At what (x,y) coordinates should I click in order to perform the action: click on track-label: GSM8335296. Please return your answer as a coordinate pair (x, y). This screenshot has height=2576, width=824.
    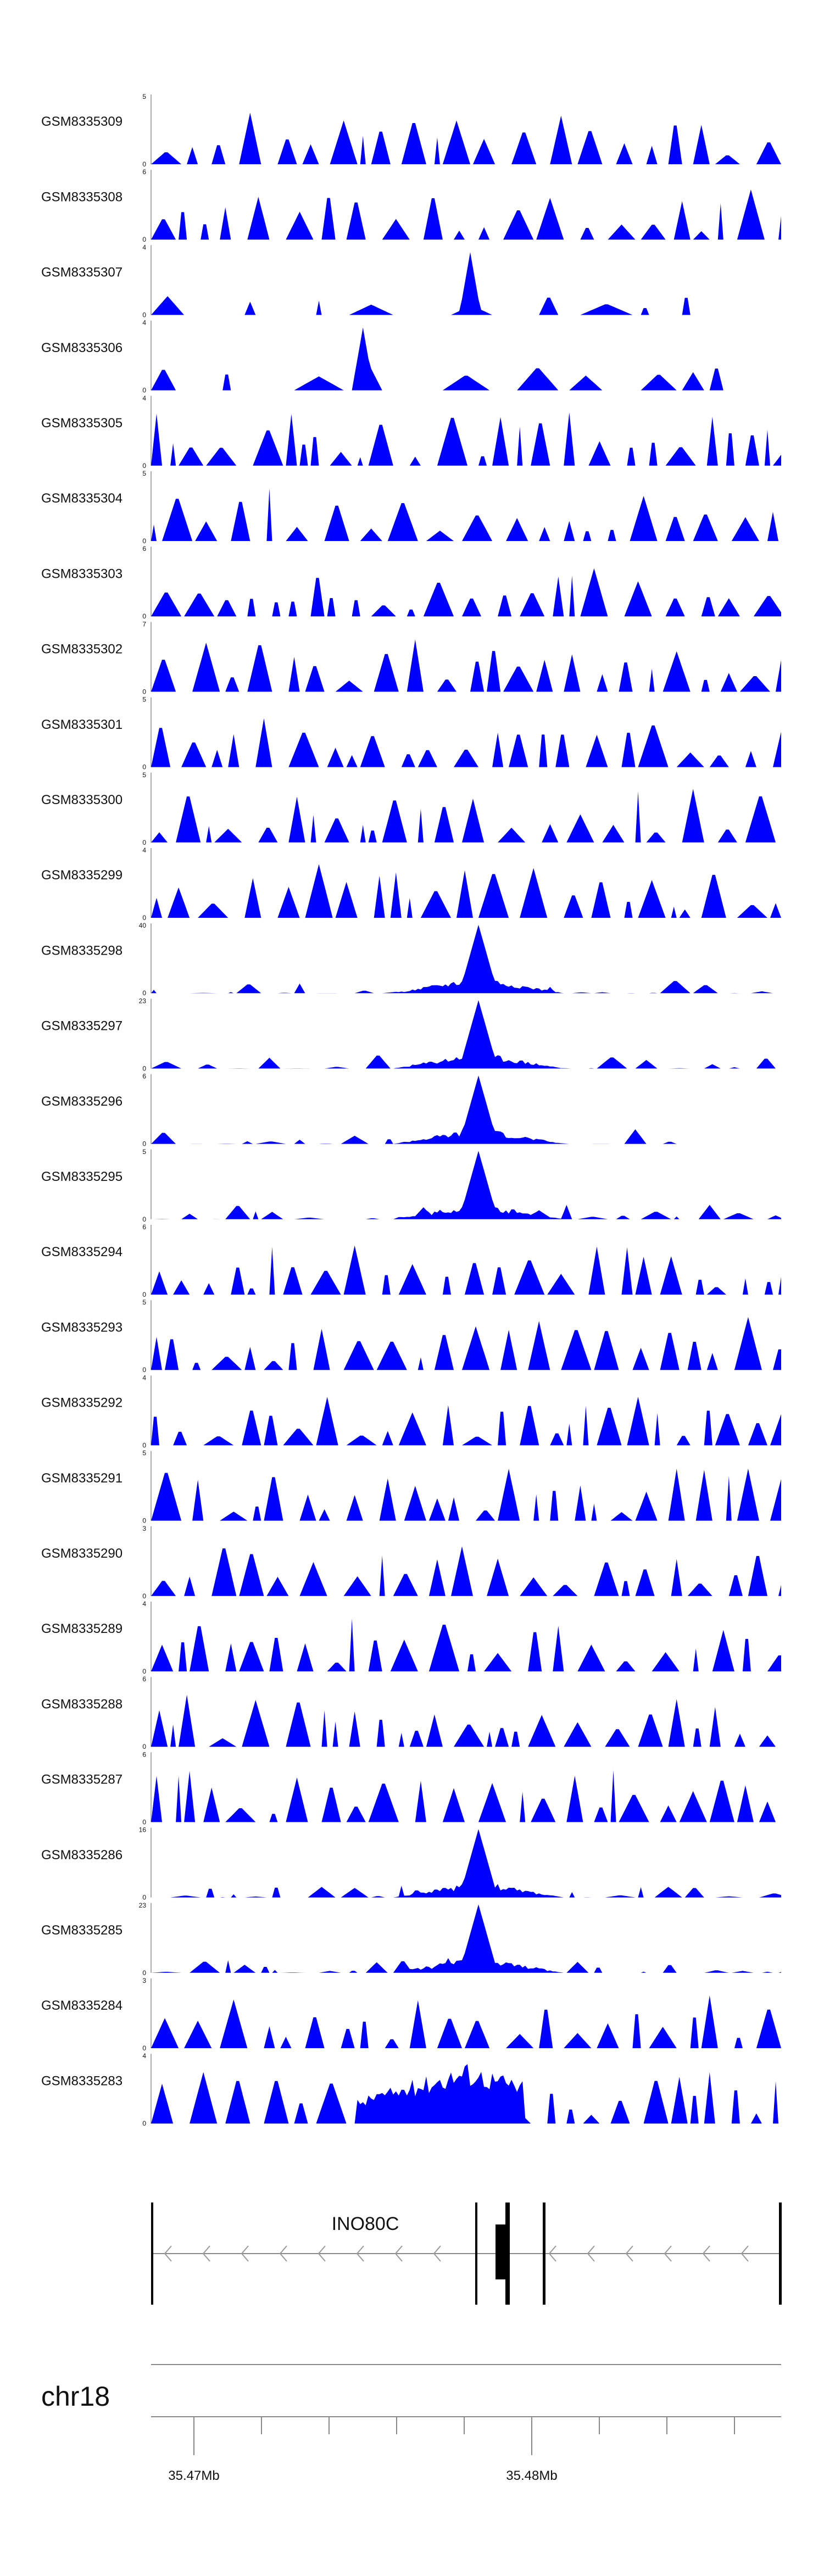
    Looking at the image, I should click on (82, 1101).